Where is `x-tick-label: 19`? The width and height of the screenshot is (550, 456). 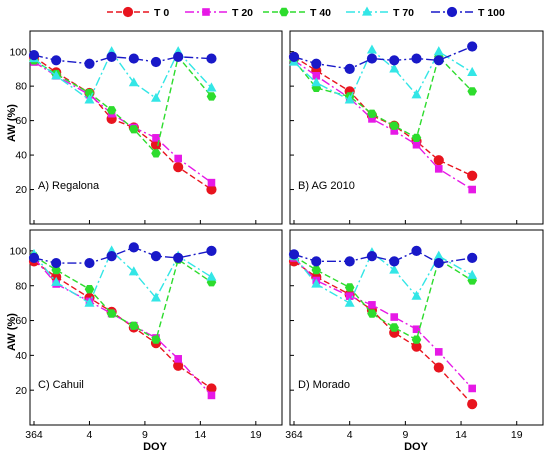 x-tick-label: 19 is located at coordinates (517, 435).